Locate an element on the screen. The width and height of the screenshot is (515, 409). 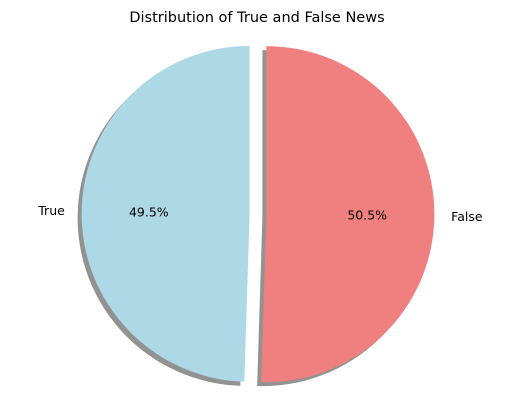
slice-label-false: False is located at coordinates (467, 216).